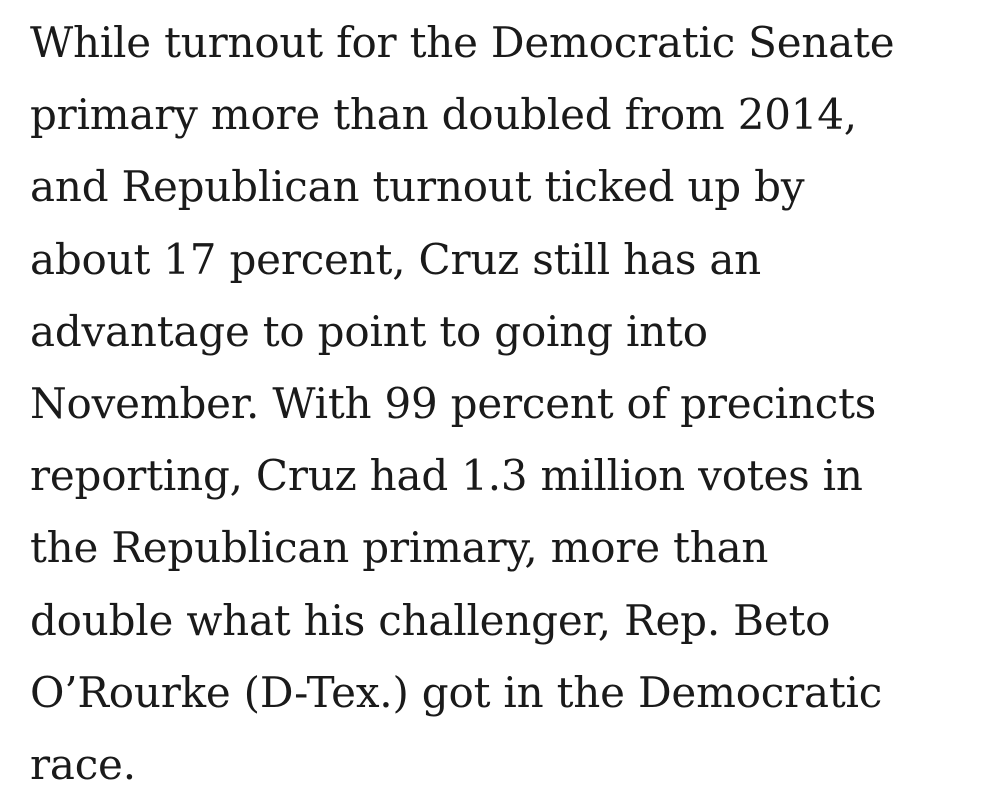 This screenshot has height=804, width=1003. What do you see at coordinates (399, 548) in the screenshot?
I see `paragraph-line: the Republican primary, more than` at bounding box center [399, 548].